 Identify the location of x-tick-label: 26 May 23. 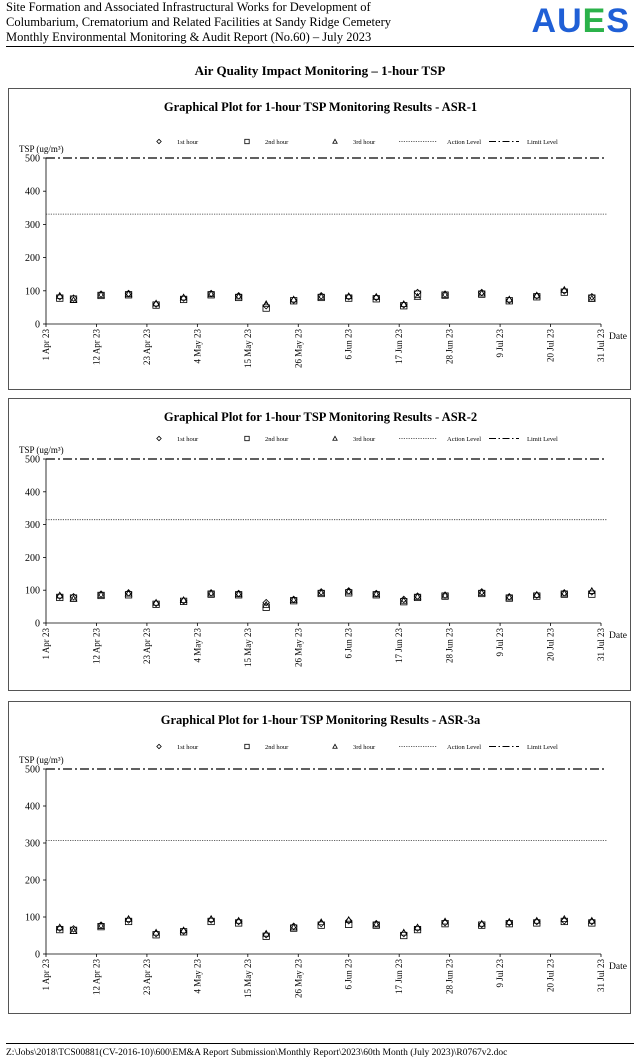
(298, 647).